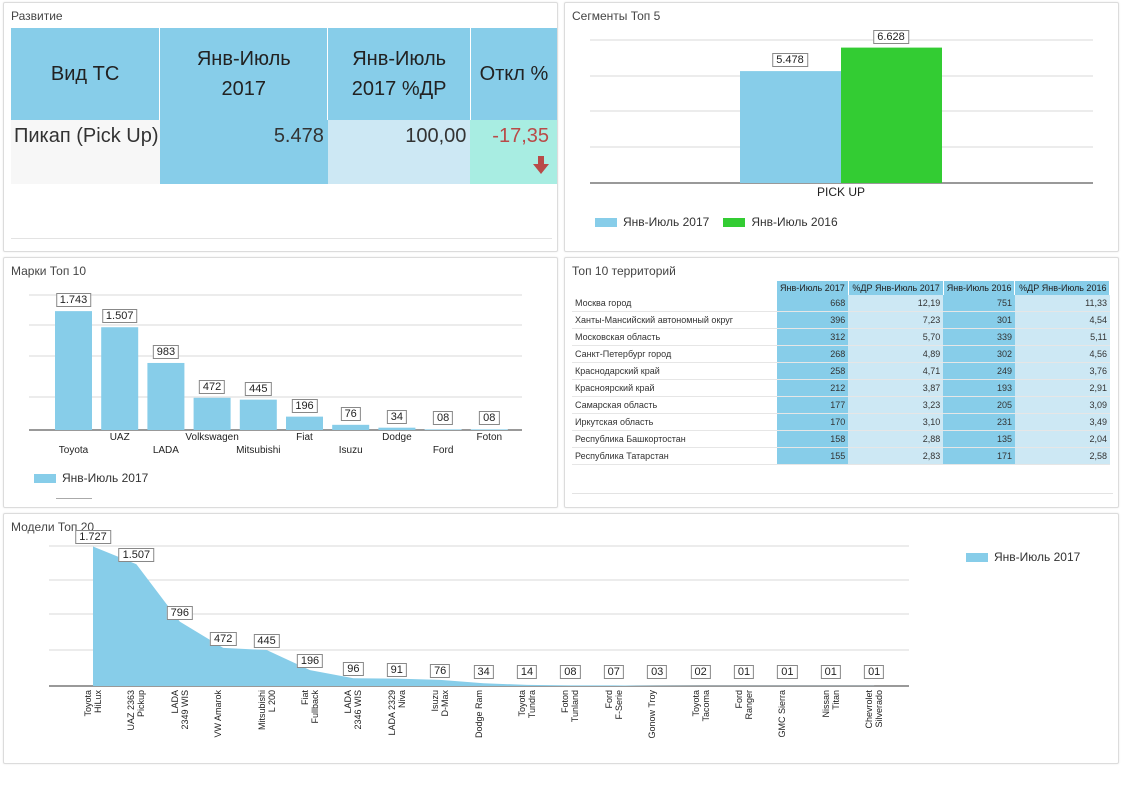 Image resolution: width=1122 pixels, height=793 pixels. I want to click on brand-bar-isuzu, so click(351, 427).